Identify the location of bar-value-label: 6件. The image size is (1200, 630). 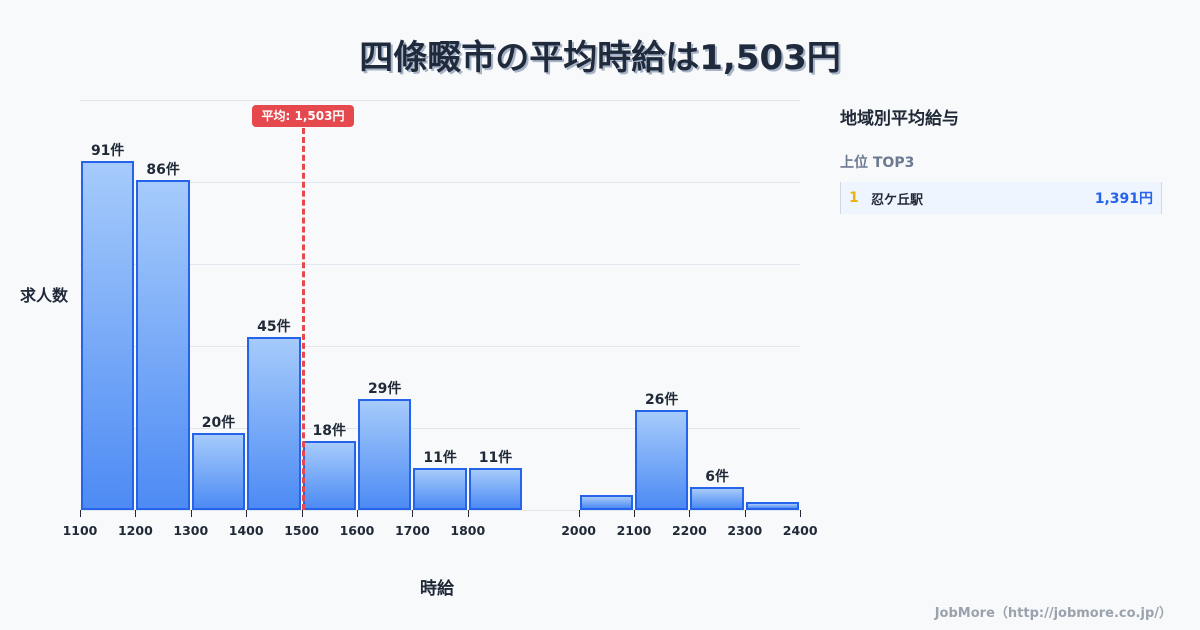
(717, 476).